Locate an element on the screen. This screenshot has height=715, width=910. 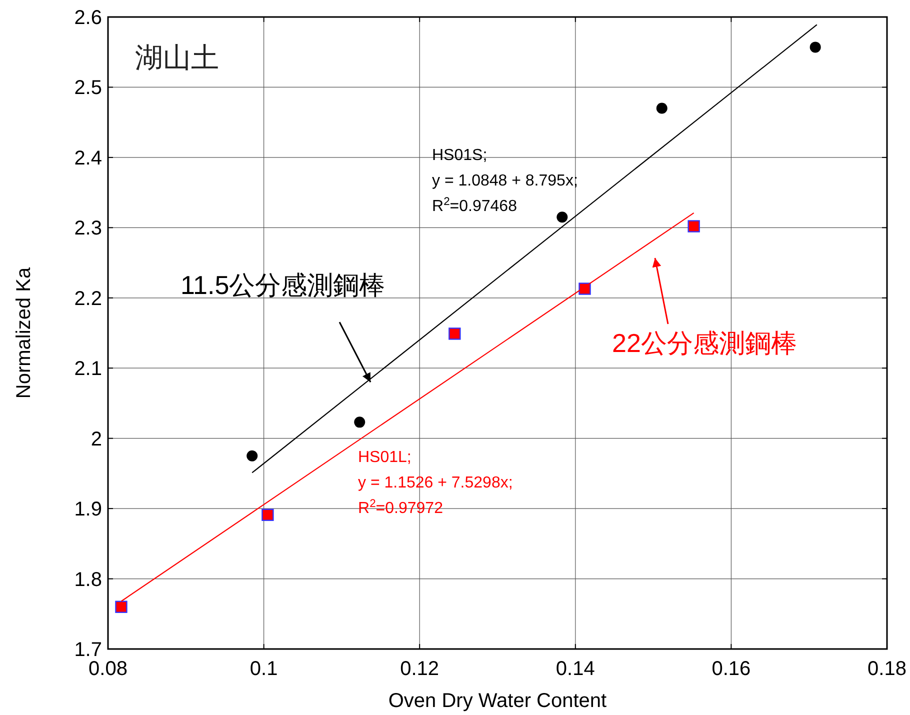
x-tick-label: 0.08 is located at coordinates (108, 669).